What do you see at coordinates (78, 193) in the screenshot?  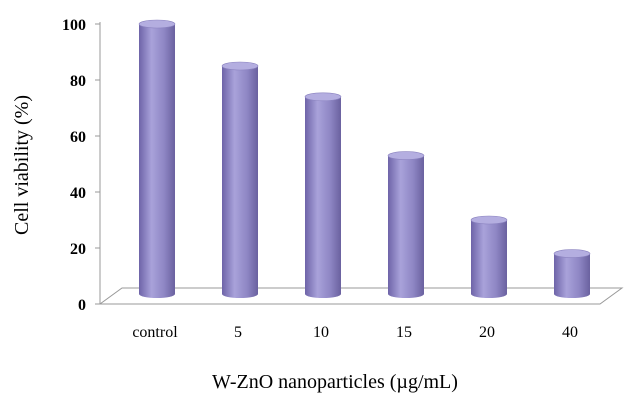 I see `y-tick-label: 40` at bounding box center [78, 193].